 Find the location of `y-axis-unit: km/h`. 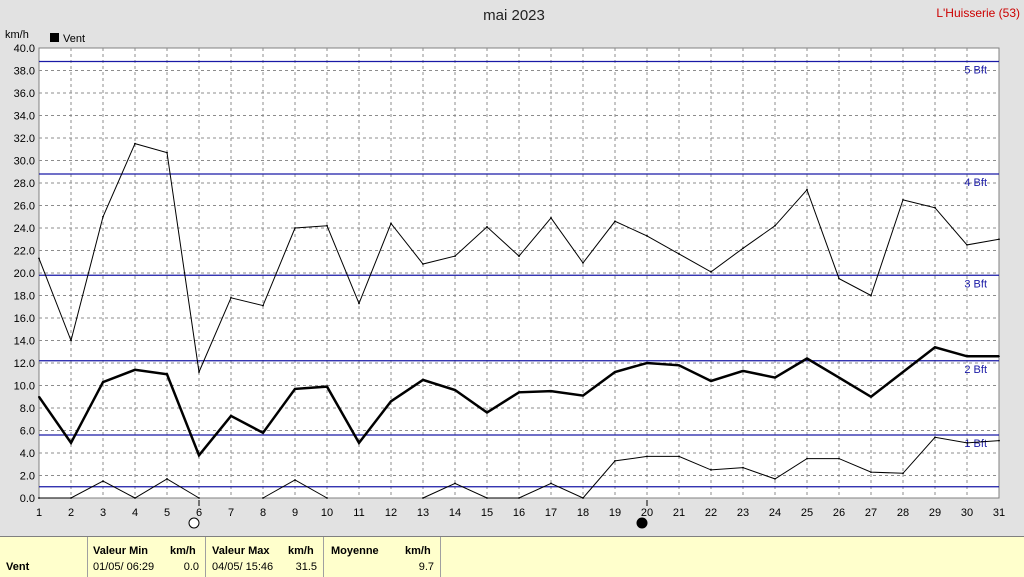

y-axis-unit: km/h is located at coordinates (17, 35).